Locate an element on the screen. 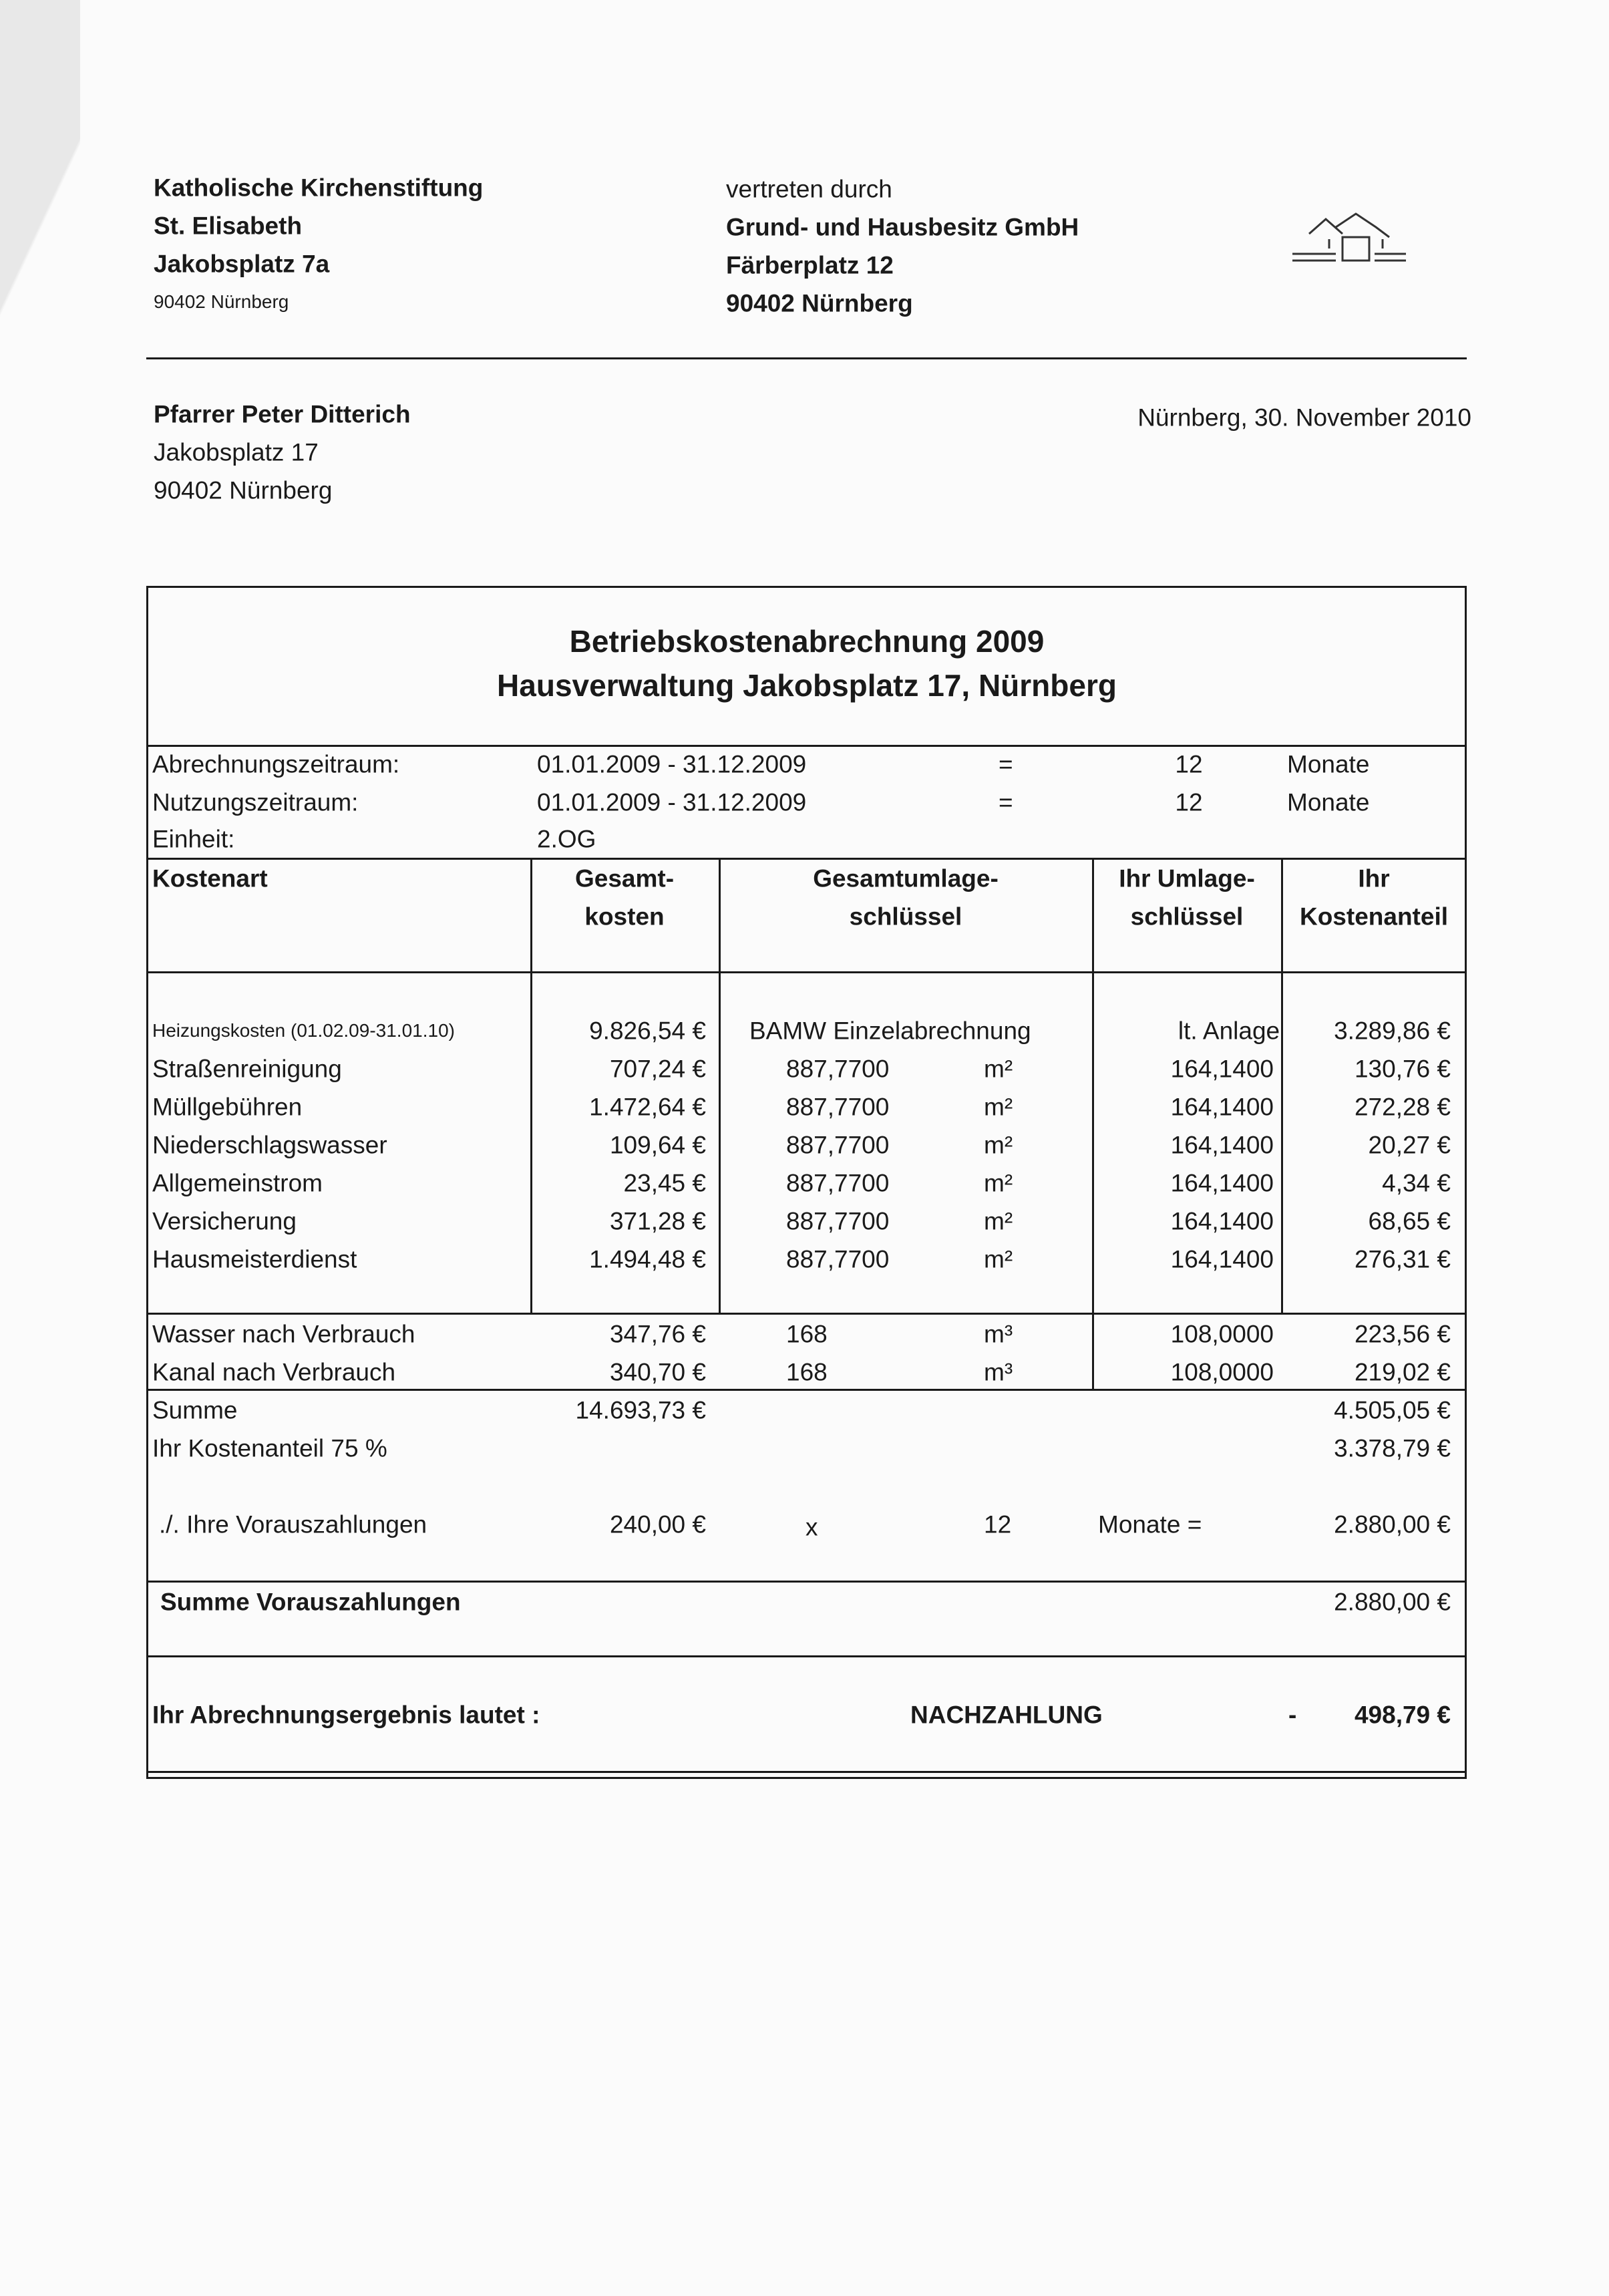  prepay-months: 12 is located at coordinates (998, 1524).